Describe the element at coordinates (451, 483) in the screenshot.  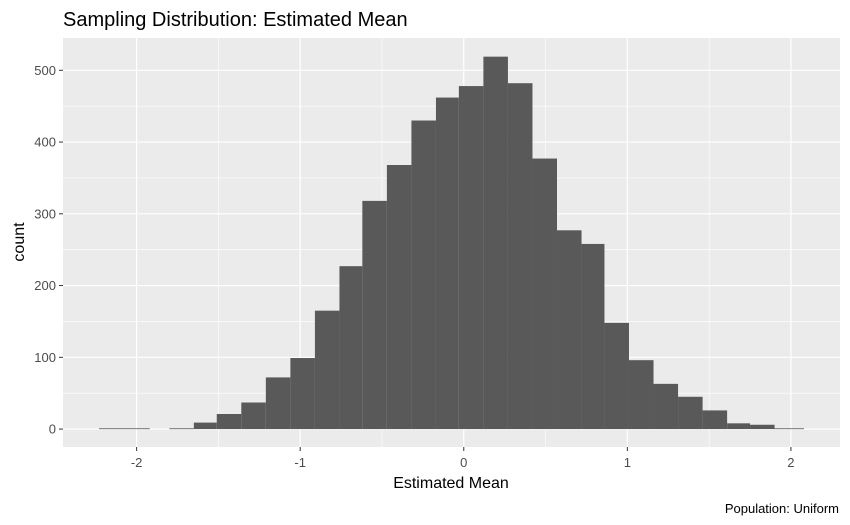
I see `x-axis-title: Estimated Mean` at that location.